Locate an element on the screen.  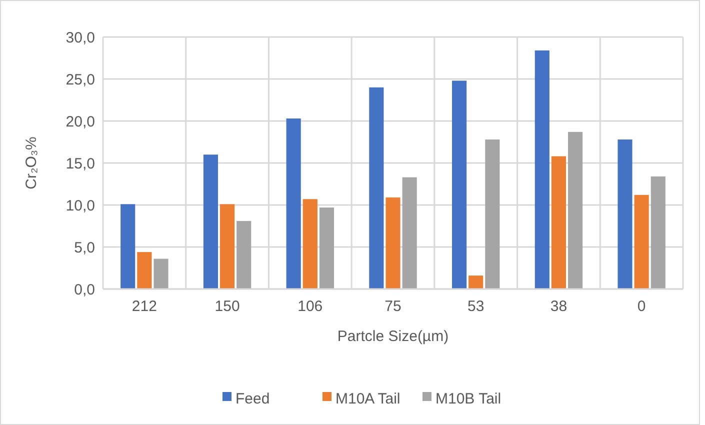
y-axis-title: Cr₂O₃% is located at coordinates (31, 163).